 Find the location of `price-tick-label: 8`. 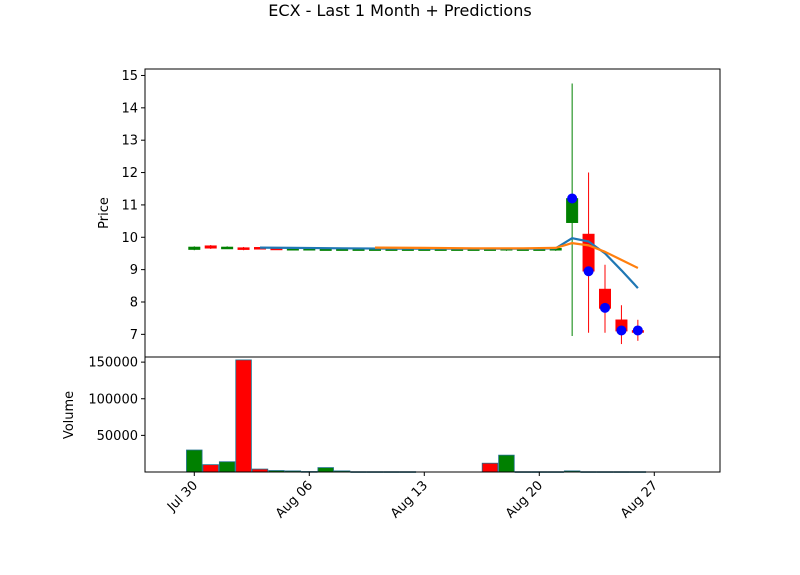

price-tick-label: 8 is located at coordinates (134, 302).